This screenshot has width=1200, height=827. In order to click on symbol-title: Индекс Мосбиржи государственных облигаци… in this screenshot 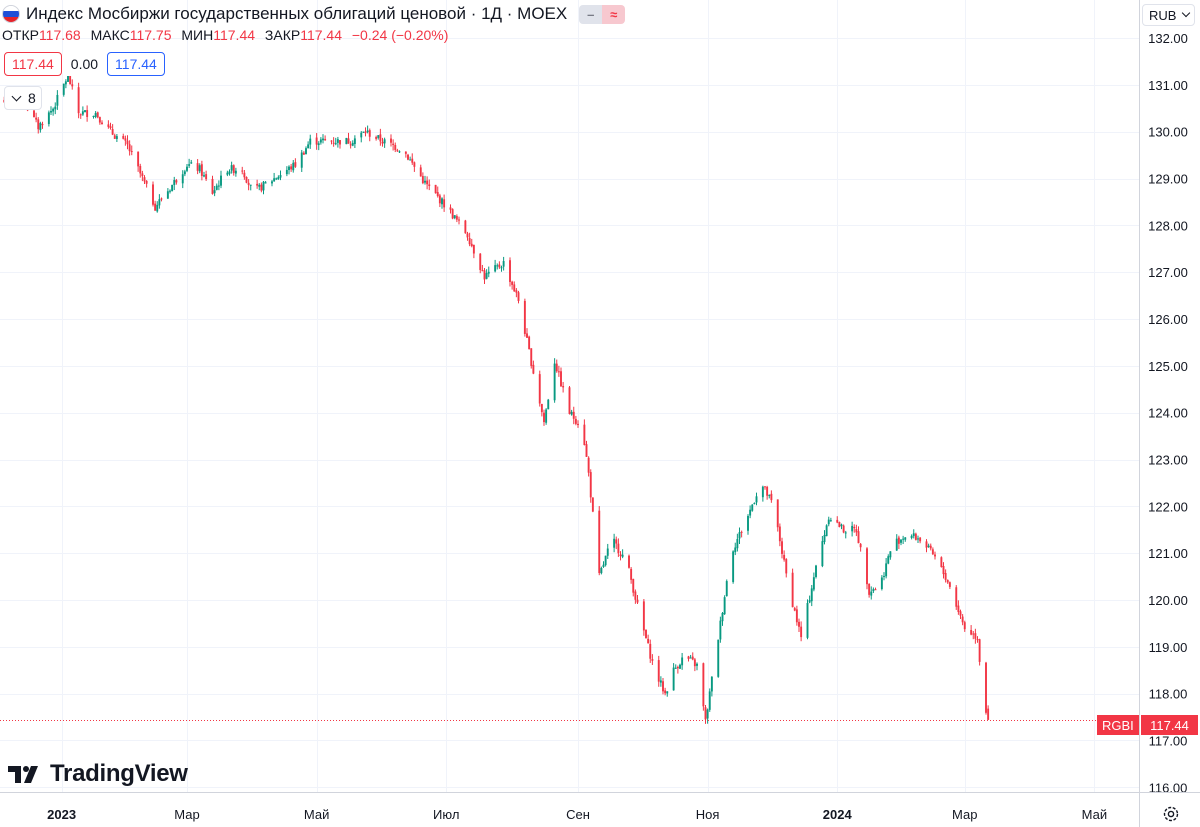, I will do `click(297, 13)`.